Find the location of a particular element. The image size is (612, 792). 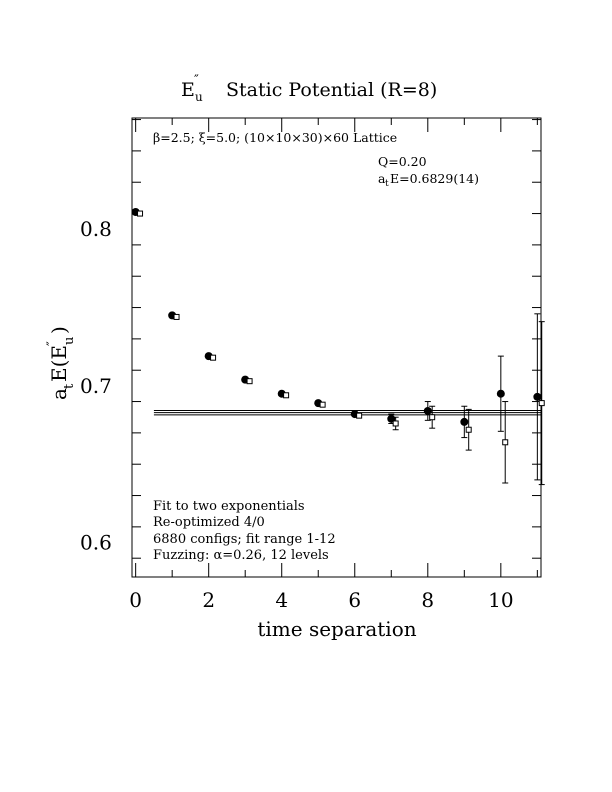

fit-energy-prefix: a is located at coordinates (382, 178).